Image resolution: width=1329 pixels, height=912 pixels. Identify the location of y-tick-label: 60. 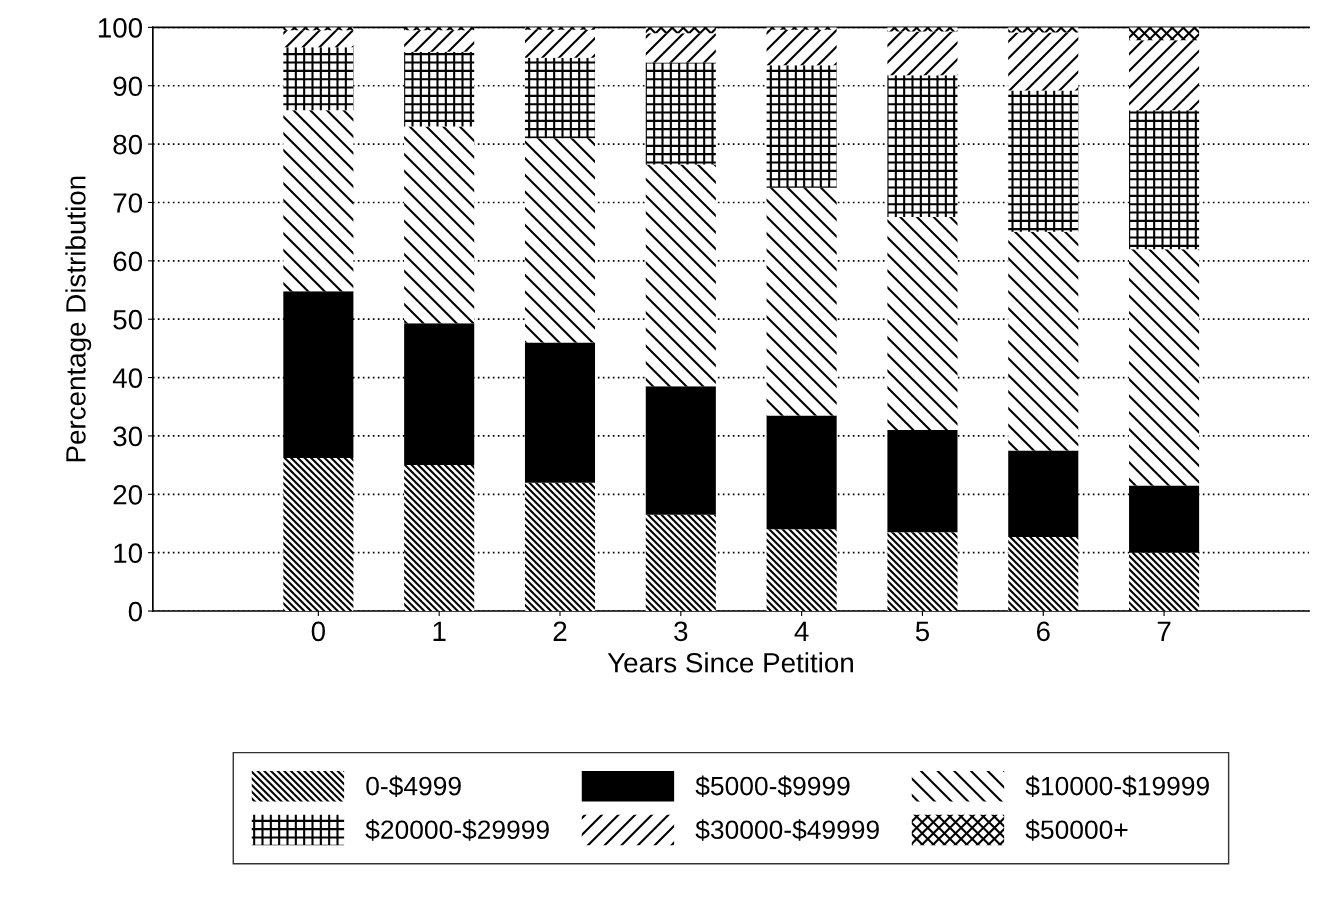
(128, 261).